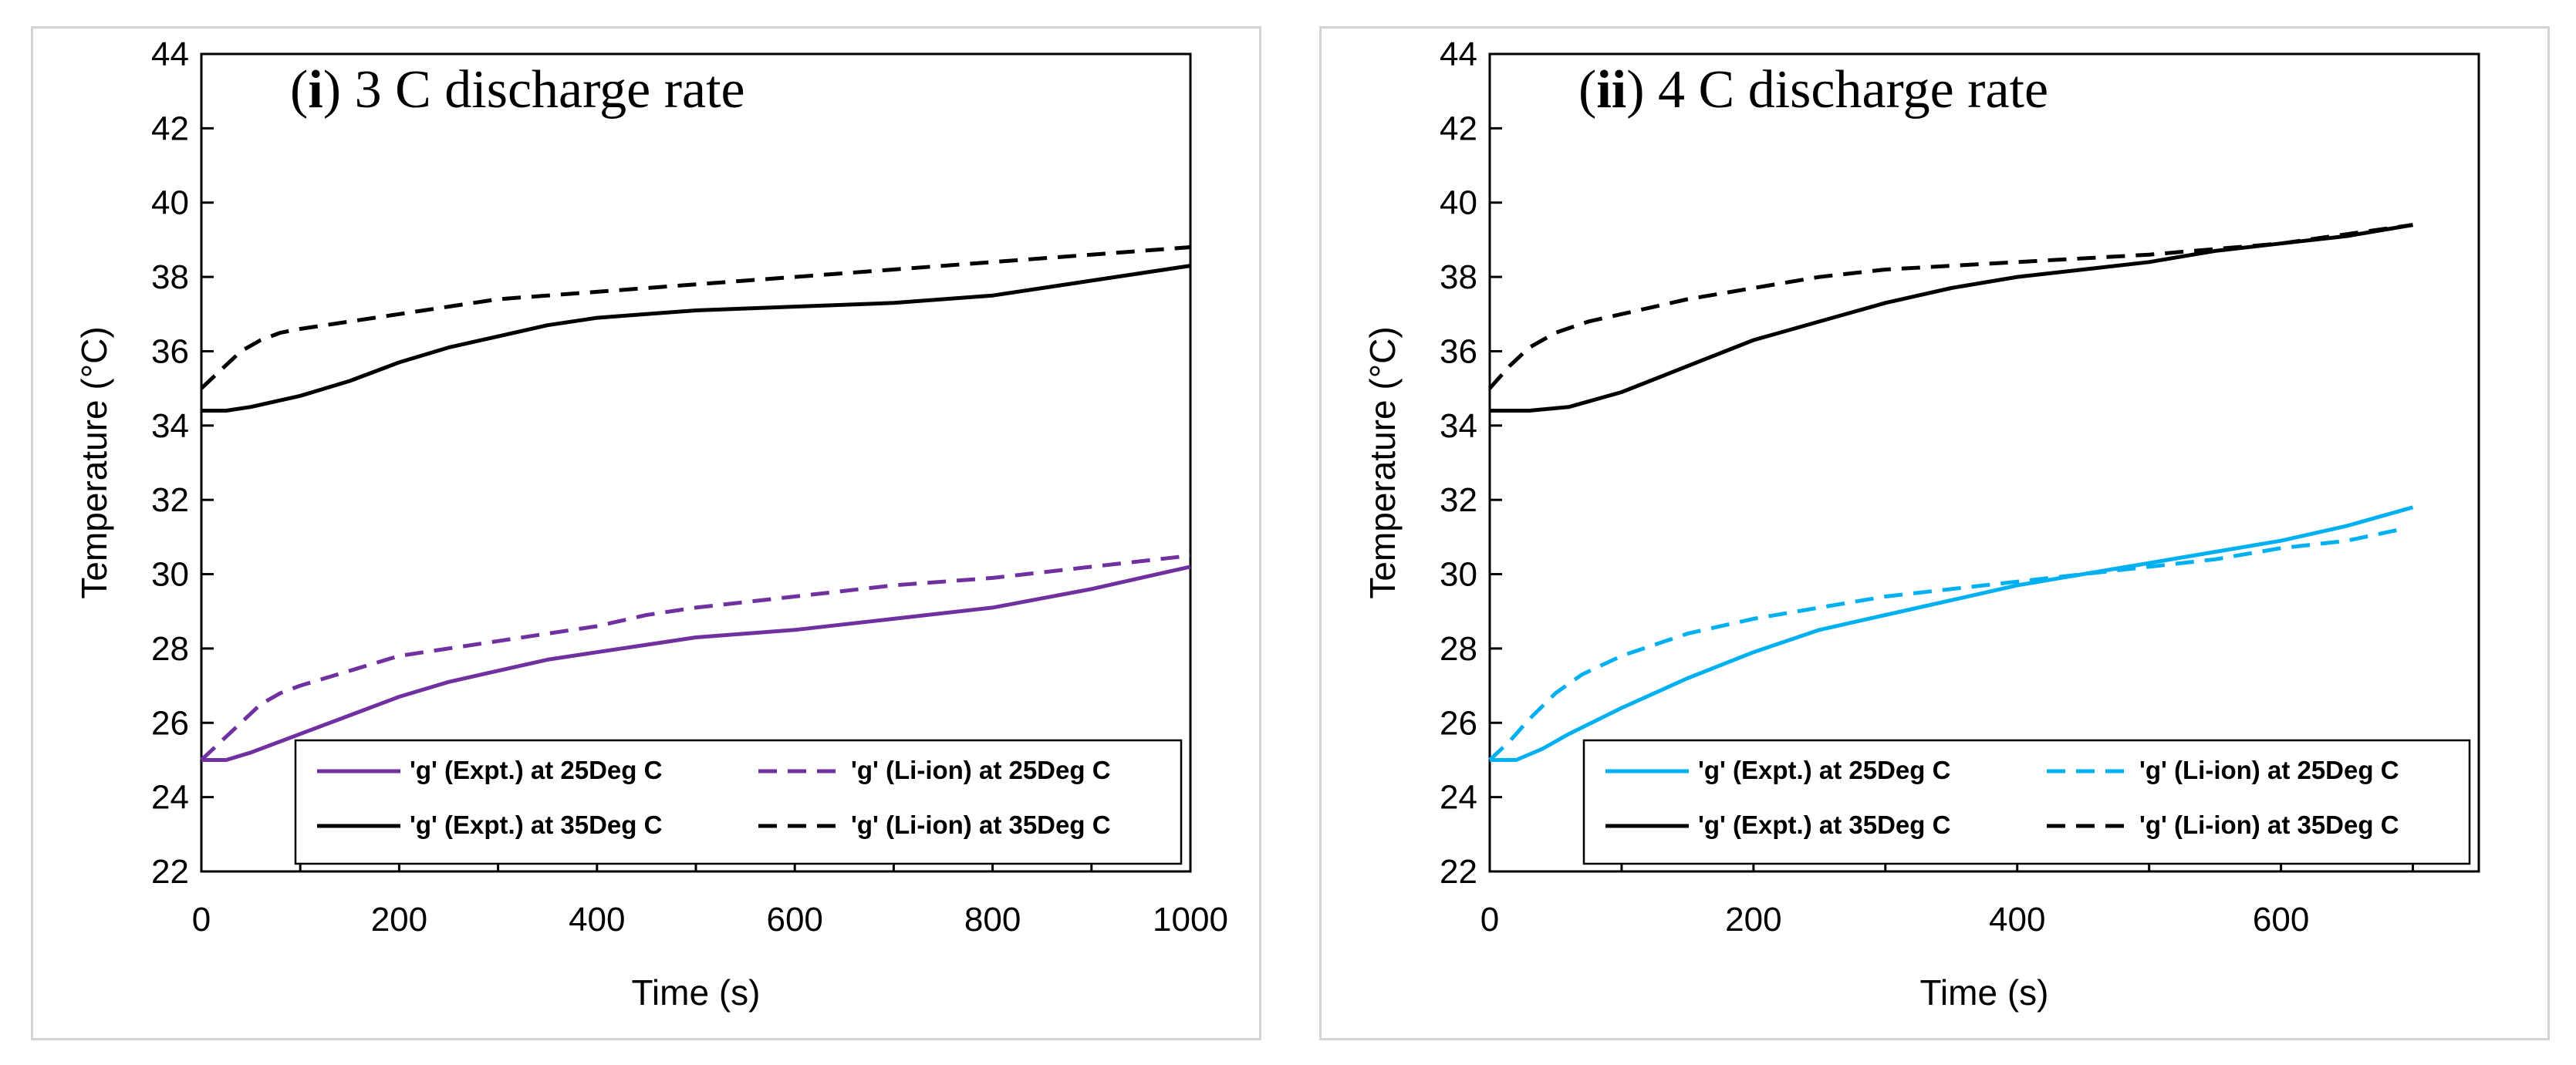  What do you see at coordinates (992, 920) in the screenshot?
I see `x-tick-label: 800` at bounding box center [992, 920].